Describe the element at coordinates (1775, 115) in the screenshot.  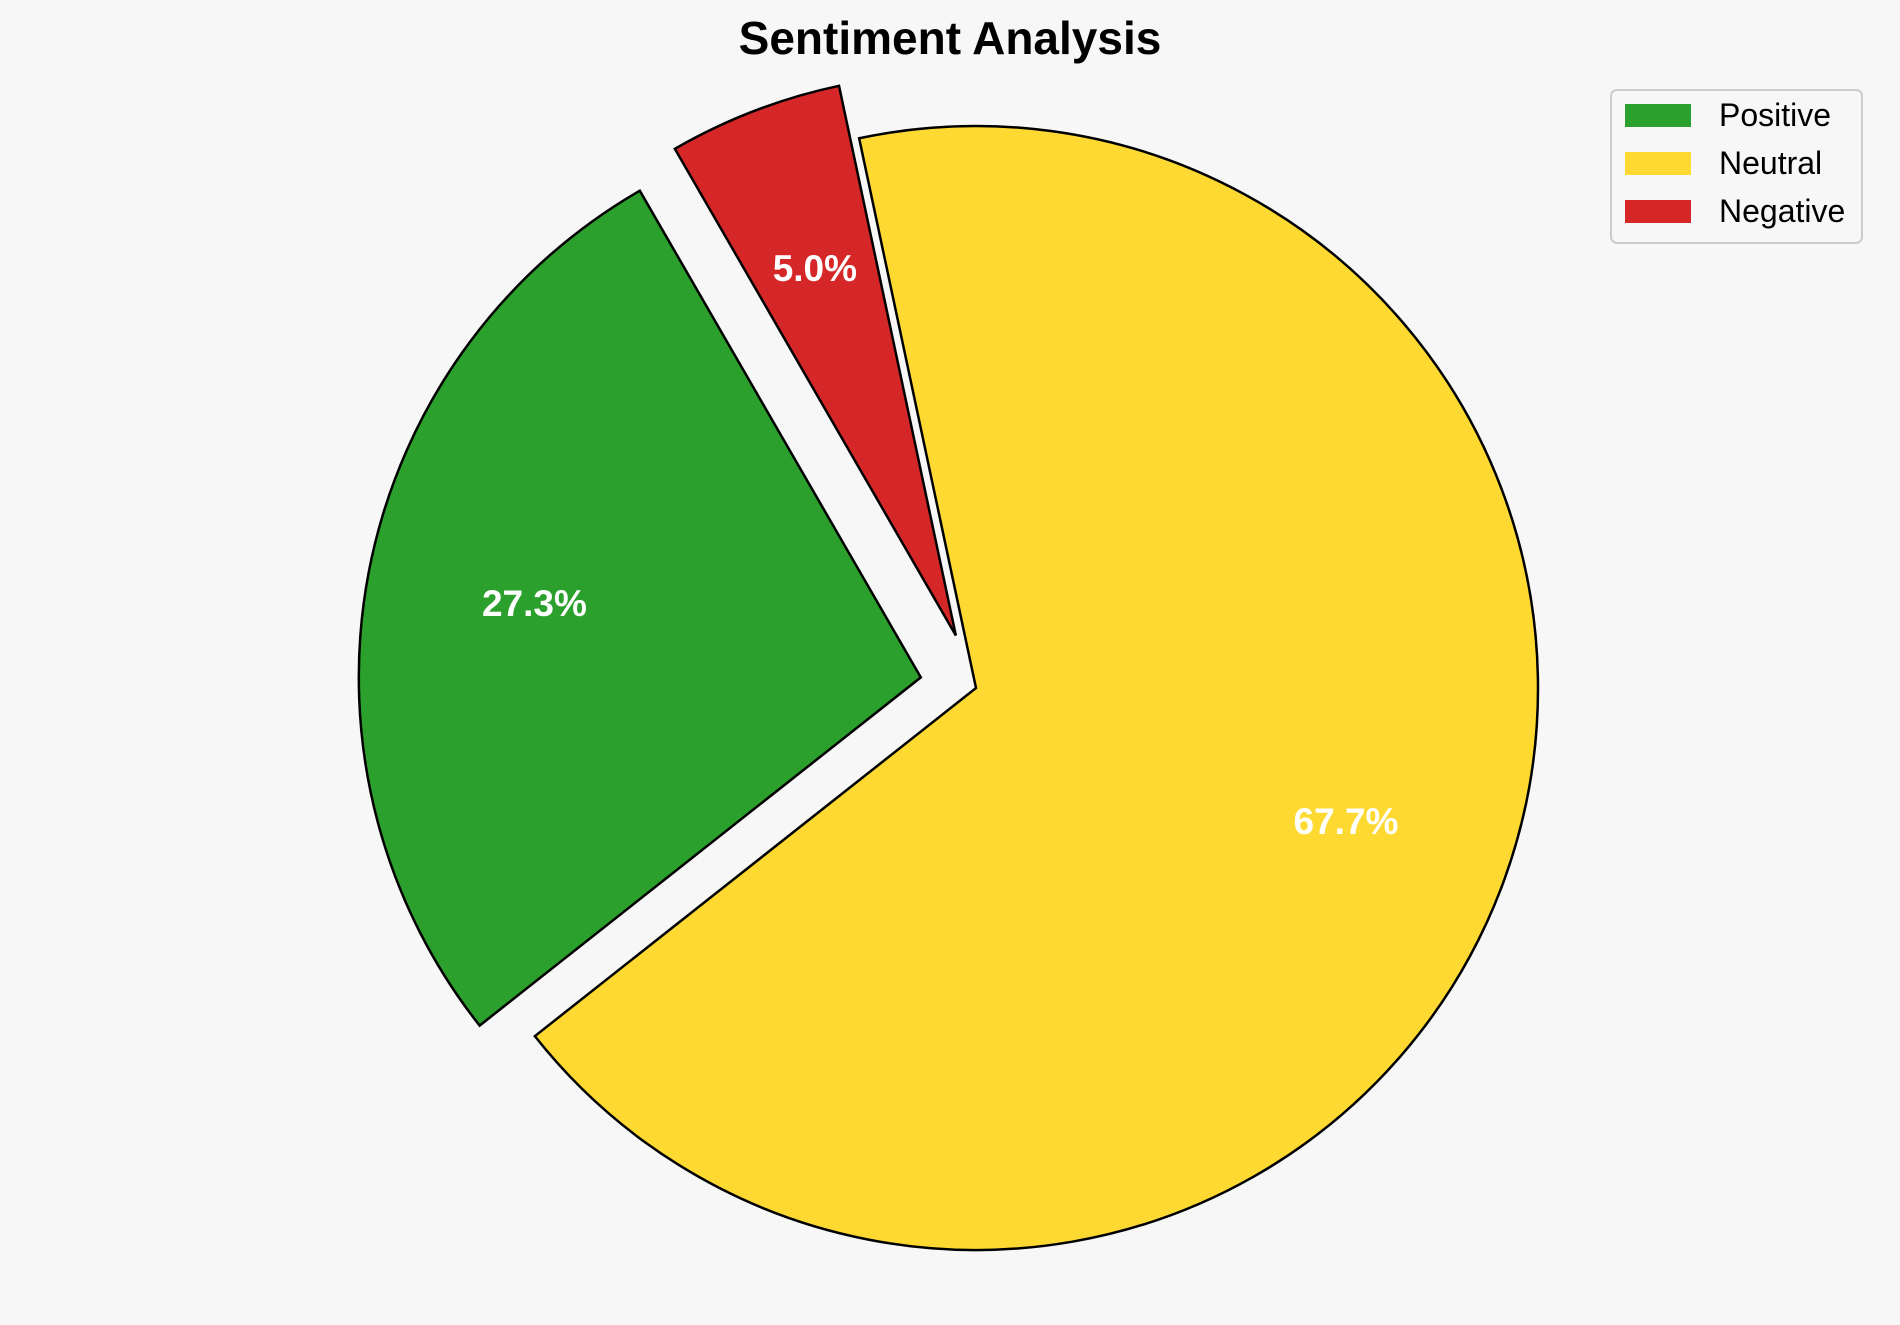
I see `legend-label-positive: Positive` at that location.